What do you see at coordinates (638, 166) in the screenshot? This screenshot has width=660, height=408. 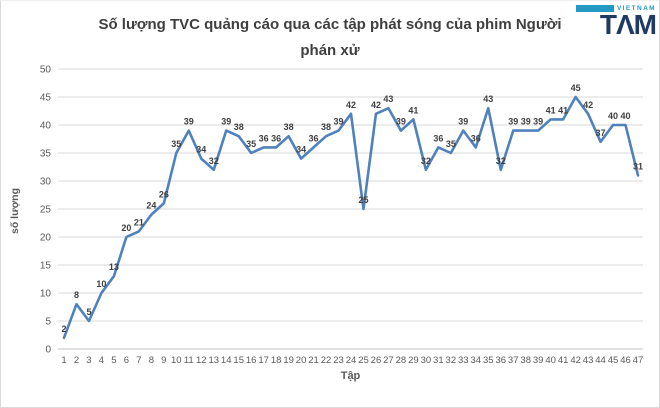 I see `data-point-label: 31` at bounding box center [638, 166].